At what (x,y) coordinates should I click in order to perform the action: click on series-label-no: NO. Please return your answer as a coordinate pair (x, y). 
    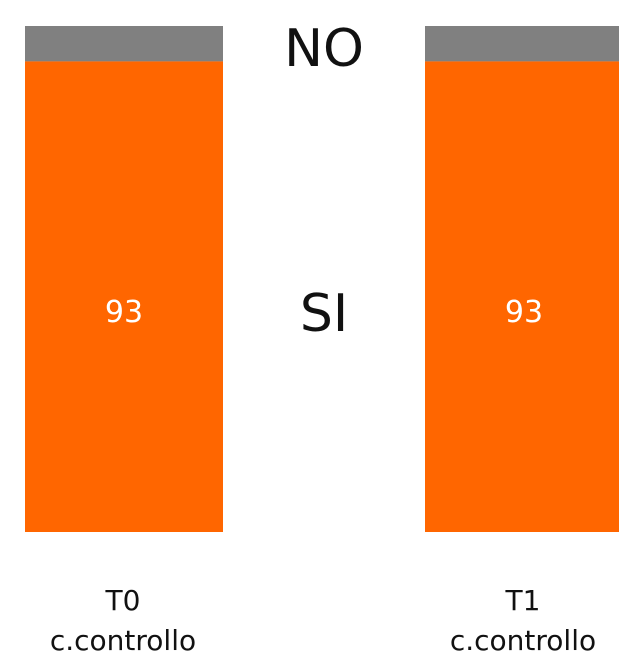
    Looking at the image, I should click on (324, 49).